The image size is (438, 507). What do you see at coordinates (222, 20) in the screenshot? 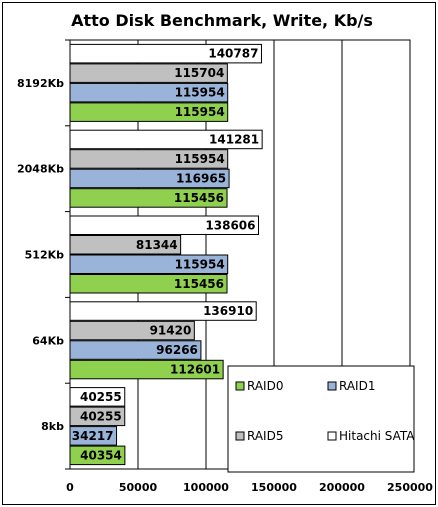
I see `chart-title: Atto Disk Benchmark, Write, Kb/s` at bounding box center [222, 20].